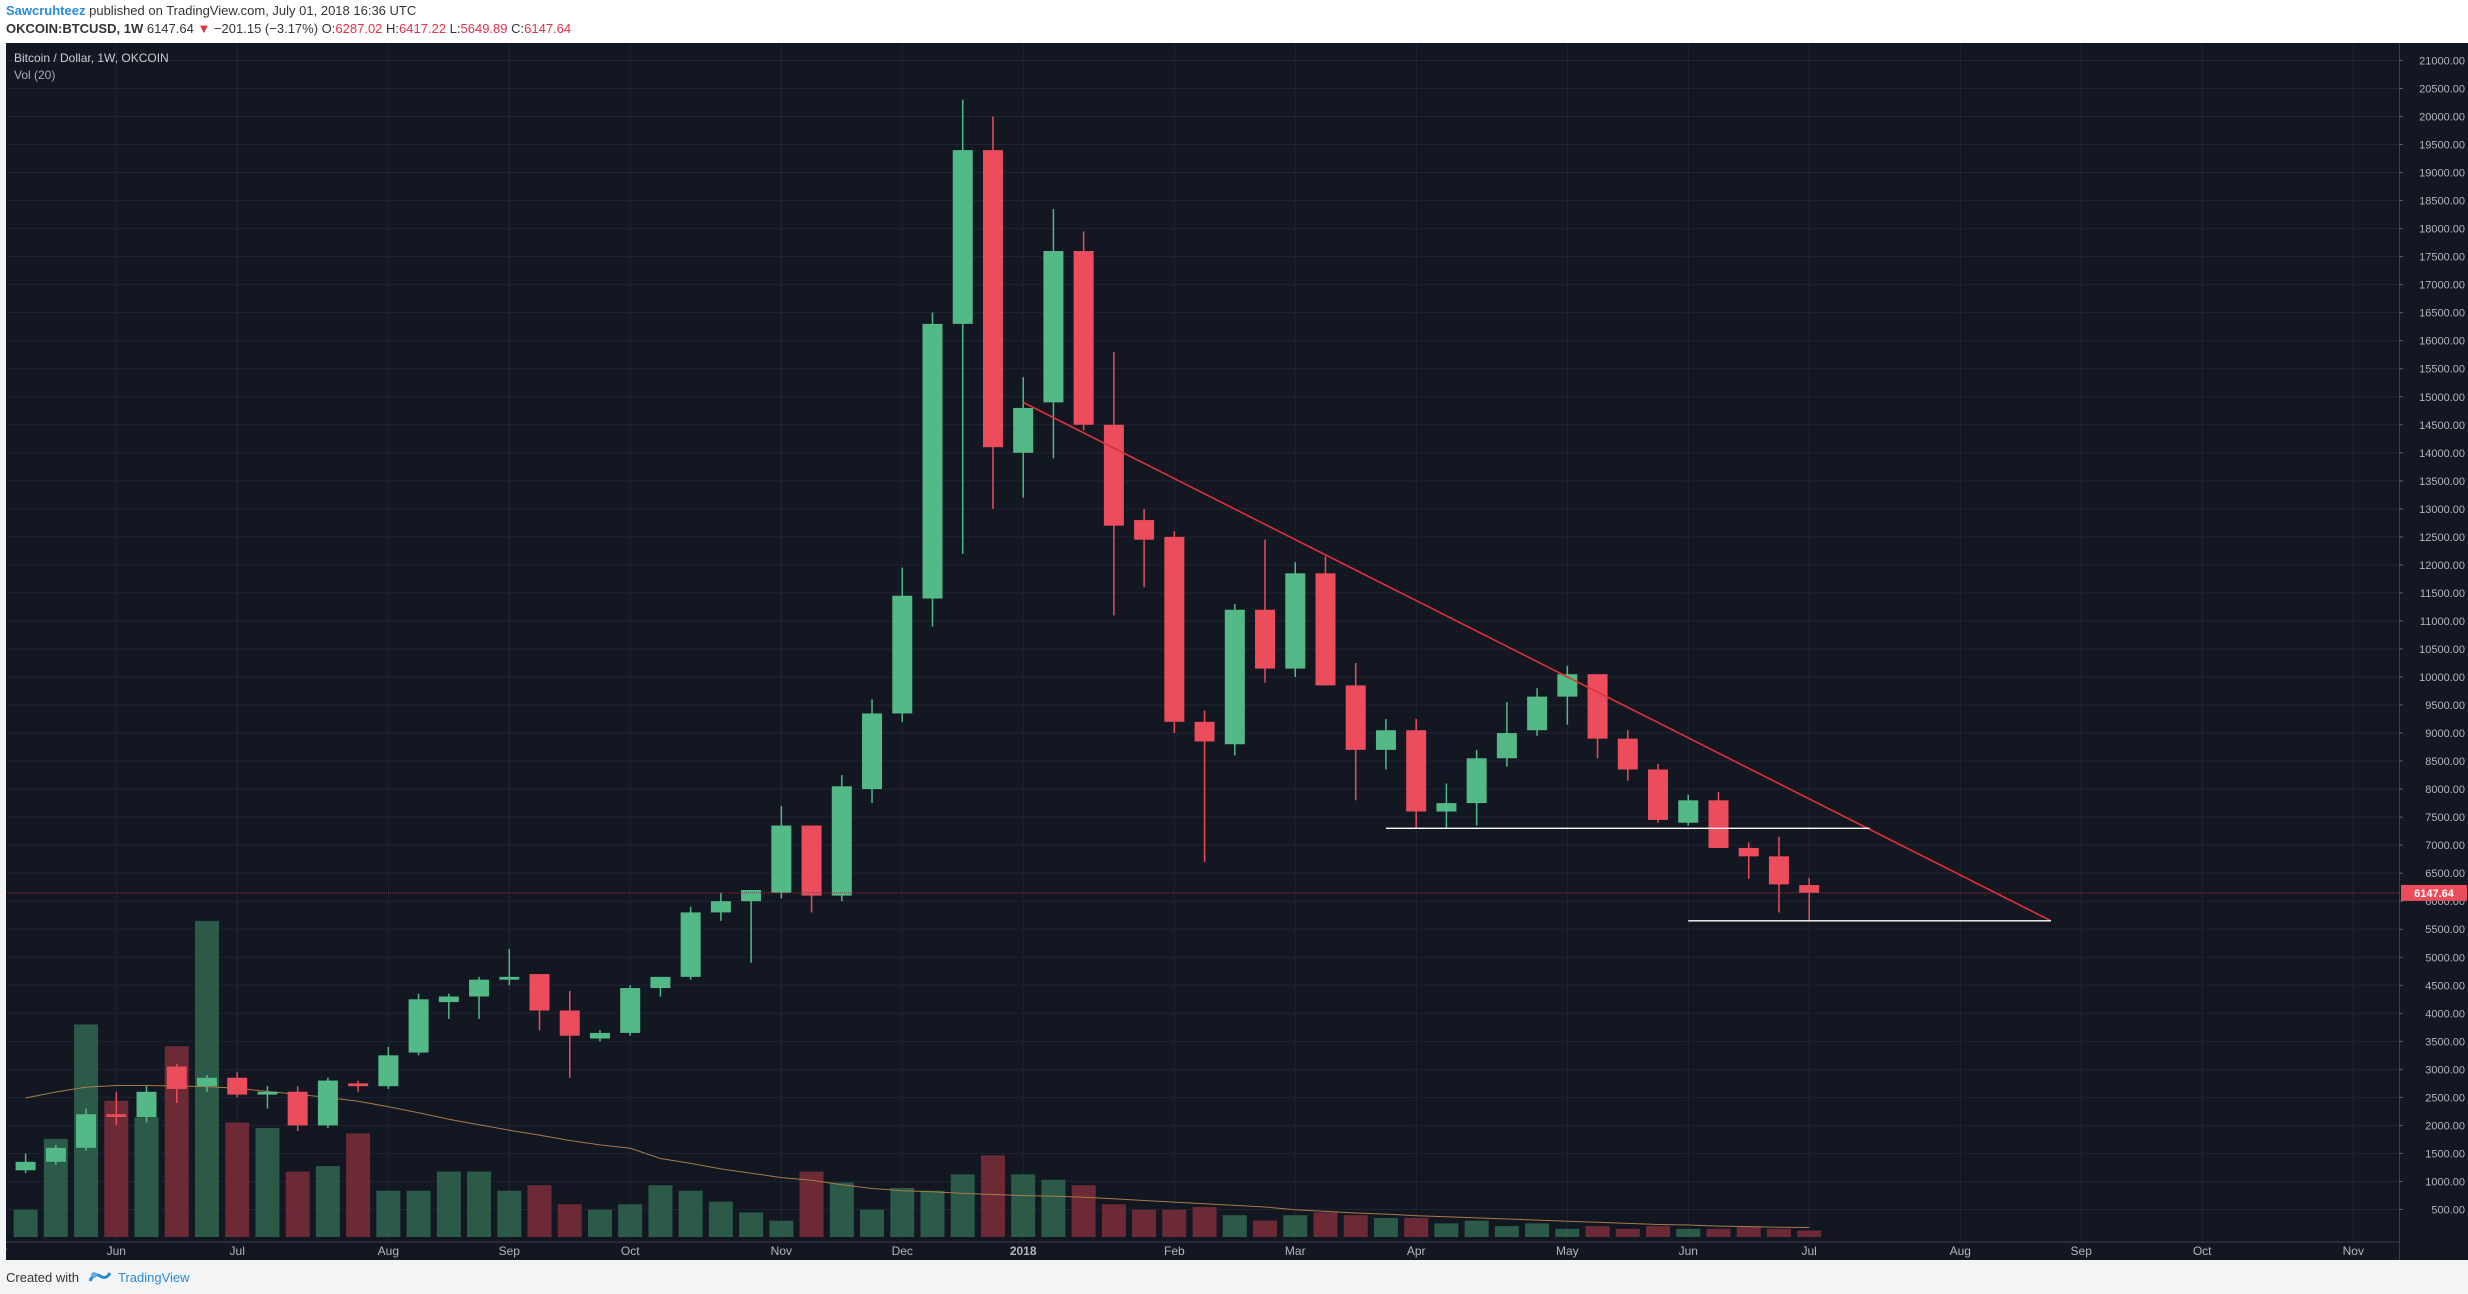  What do you see at coordinates (1416, 1251) in the screenshot?
I see `time-axis-label: Apr` at bounding box center [1416, 1251].